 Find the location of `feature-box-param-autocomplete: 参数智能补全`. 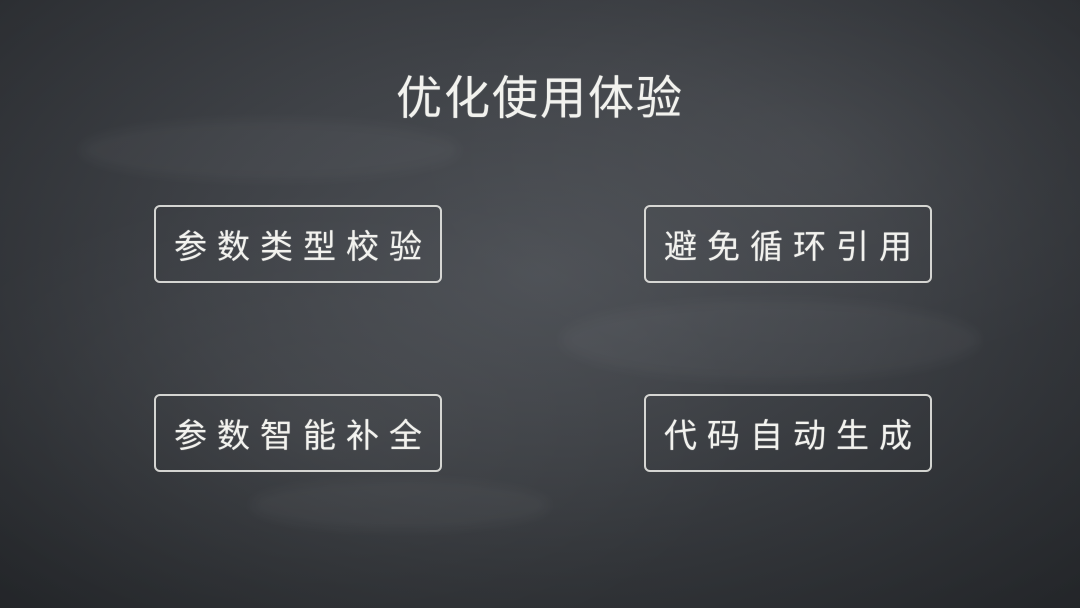

feature-box-param-autocomplete: 参数智能补全 is located at coordinates (298, 433).